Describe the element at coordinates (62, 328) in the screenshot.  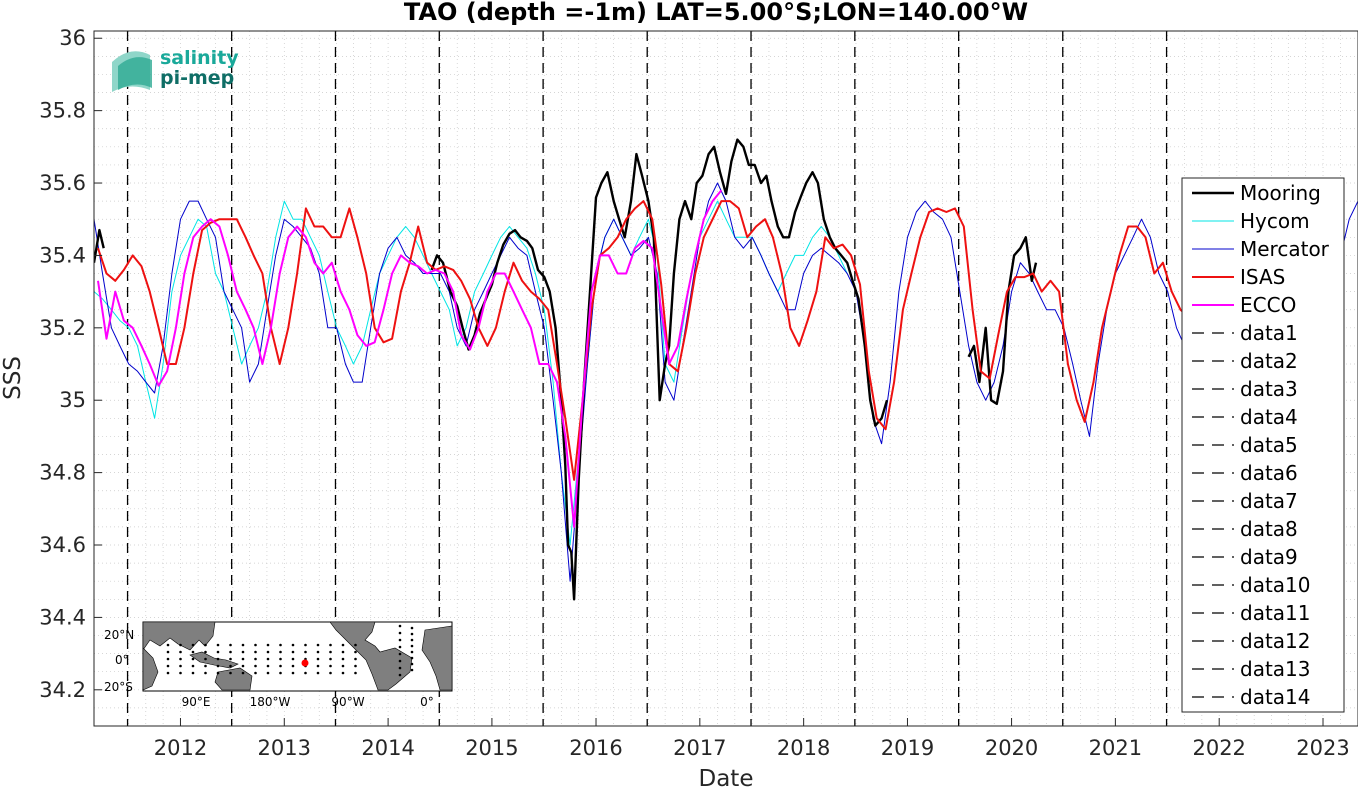
I see `y-tick-label: 35.2` at that location.